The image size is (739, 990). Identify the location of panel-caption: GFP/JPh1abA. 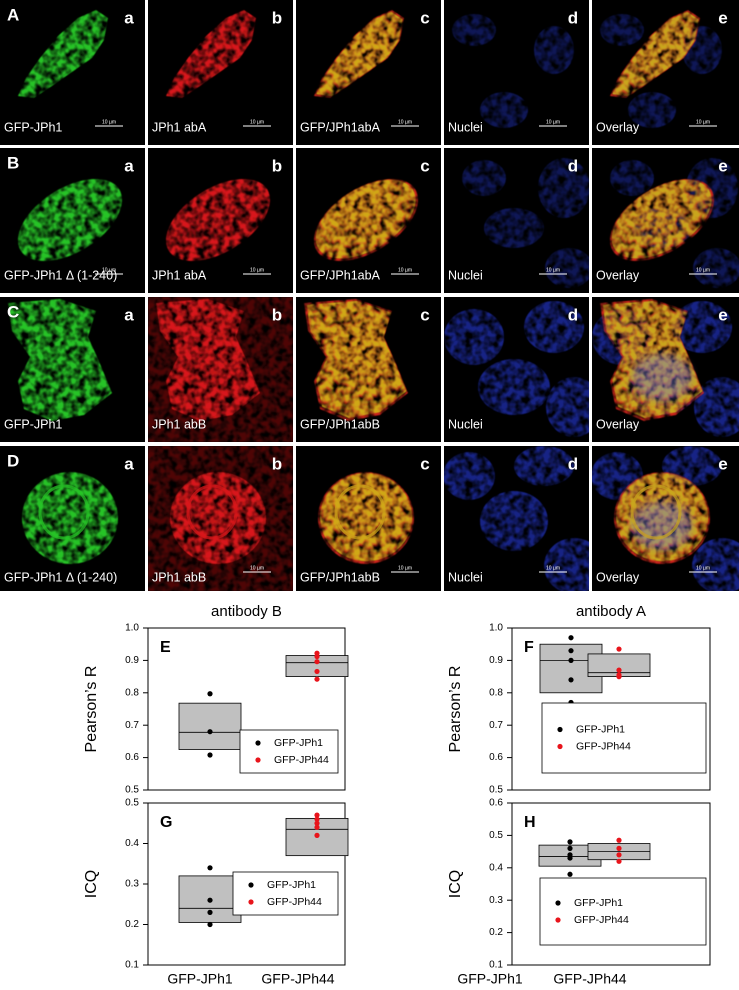
(340, 127).